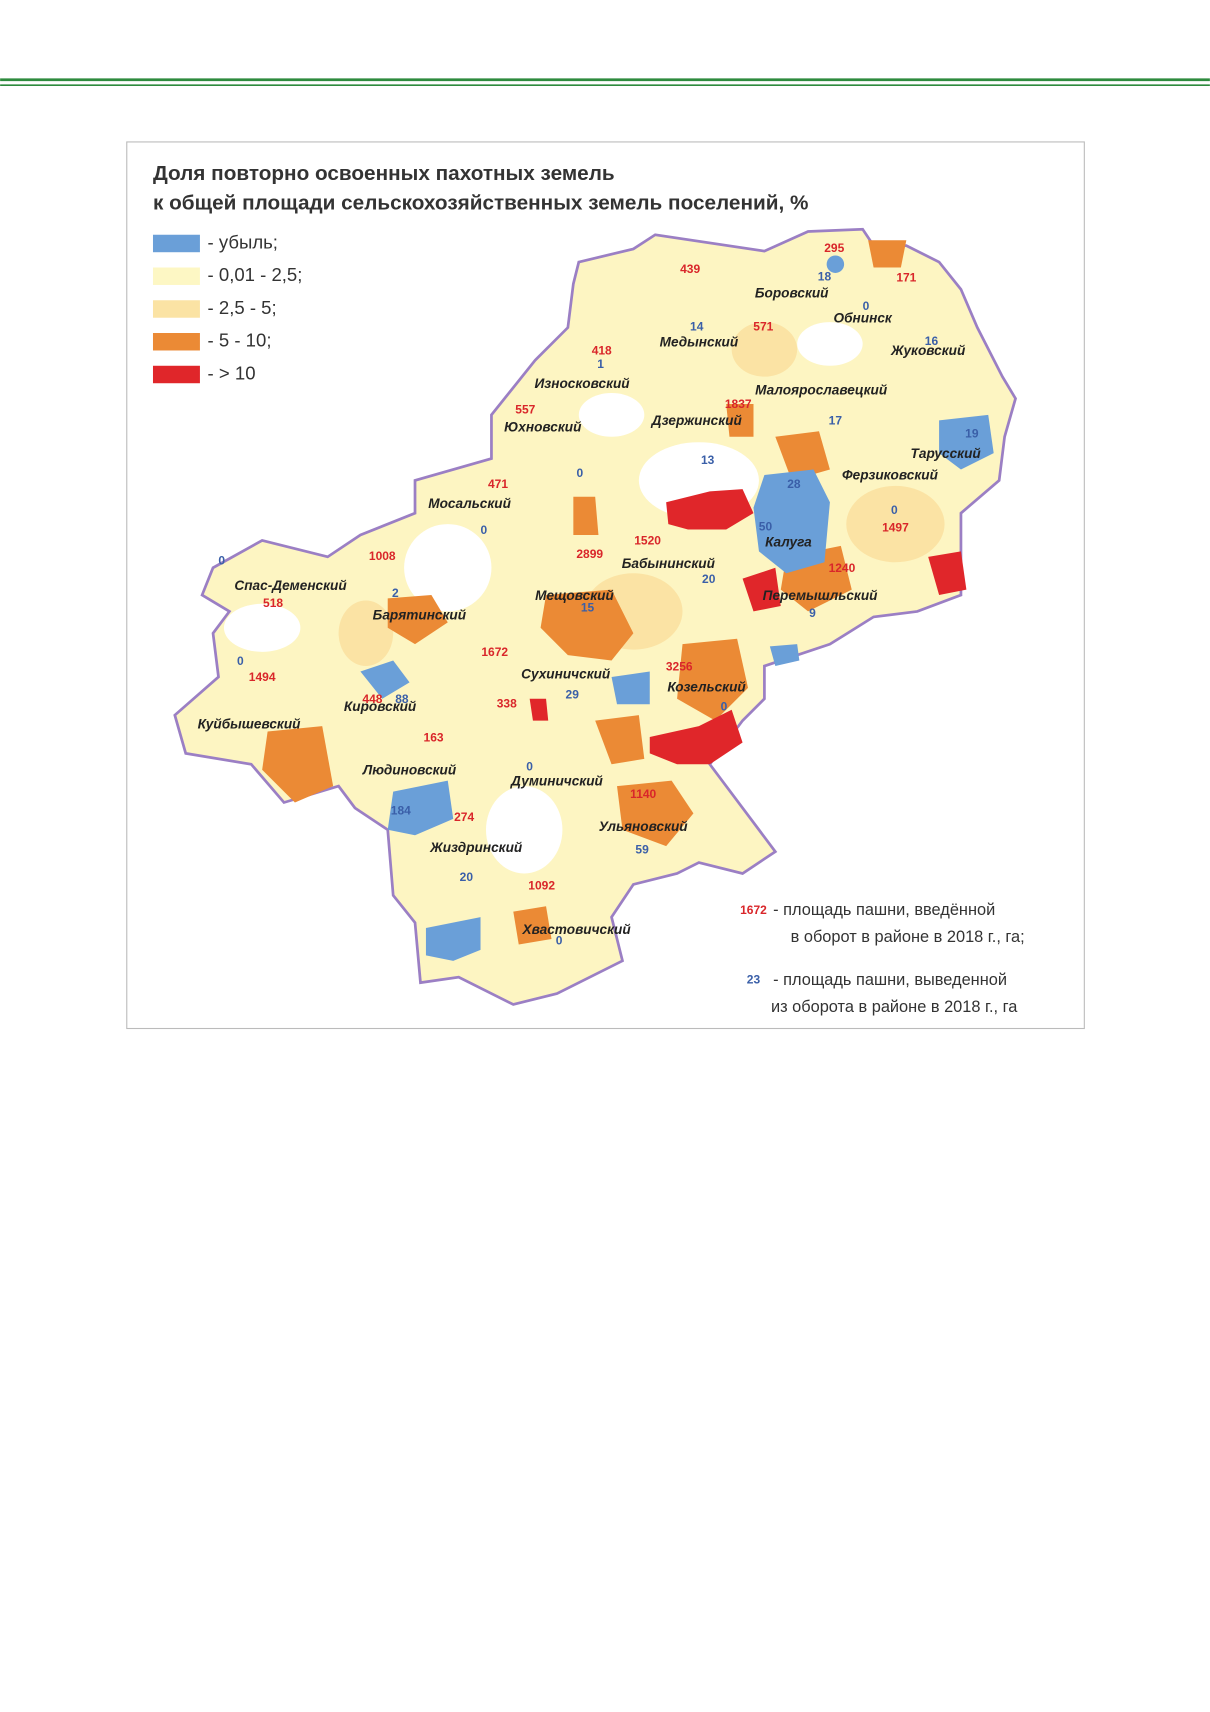 The height and width of the screenshot is (1712, 1210). I want to click on introduced-area: 1494, so click(262, 677).